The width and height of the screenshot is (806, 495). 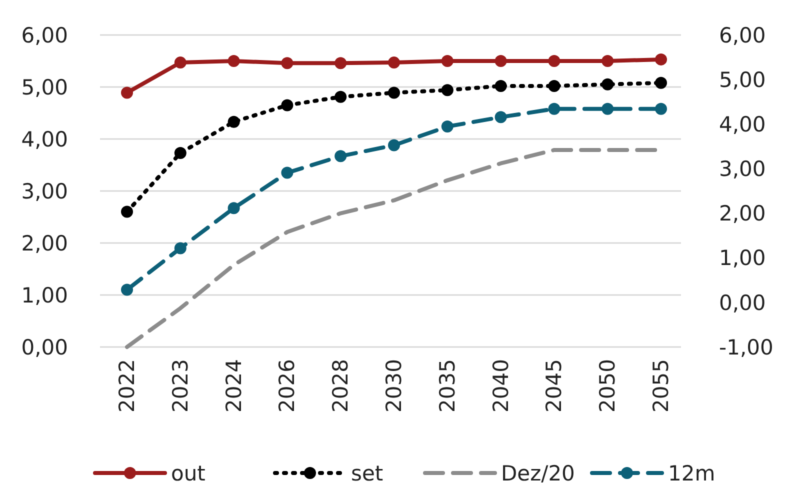 What do you see at coordinates (44, 295) in the screenshot?
I see `y-tick-label: 1,00` at bounding box center [44, 295].